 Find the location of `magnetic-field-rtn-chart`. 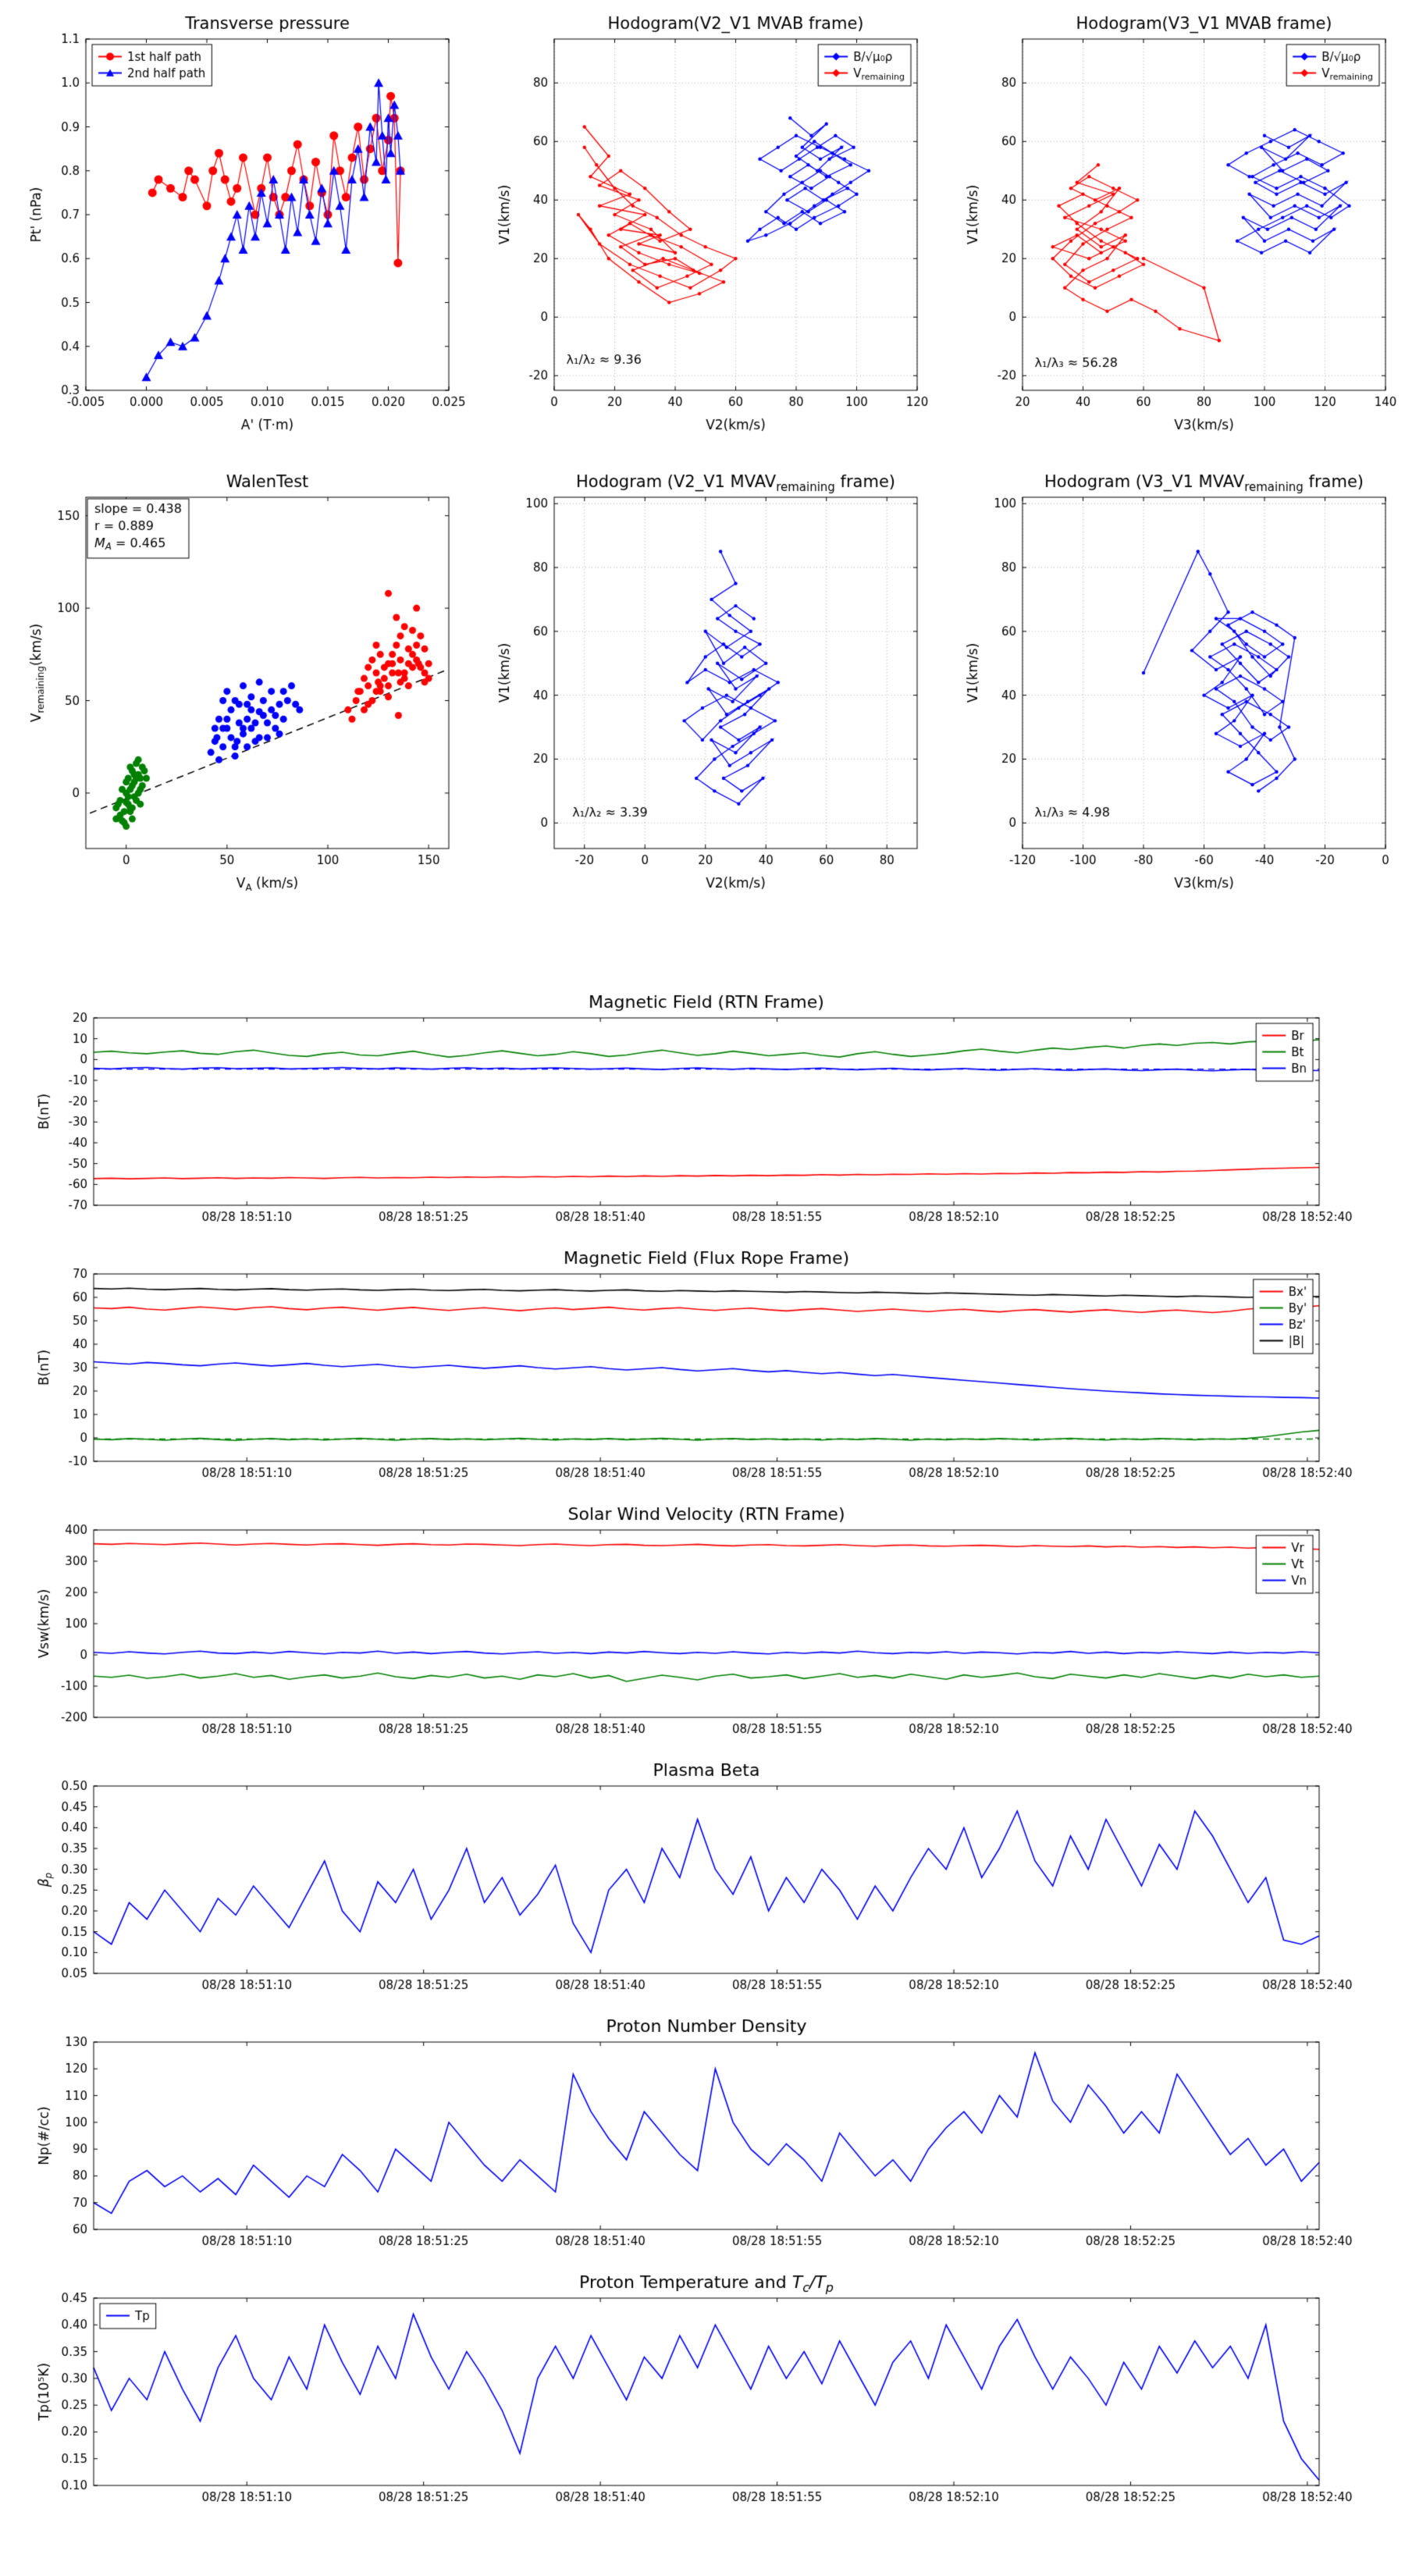

magnetic-field-rtn-chart is located at coordinates (703, 1115).